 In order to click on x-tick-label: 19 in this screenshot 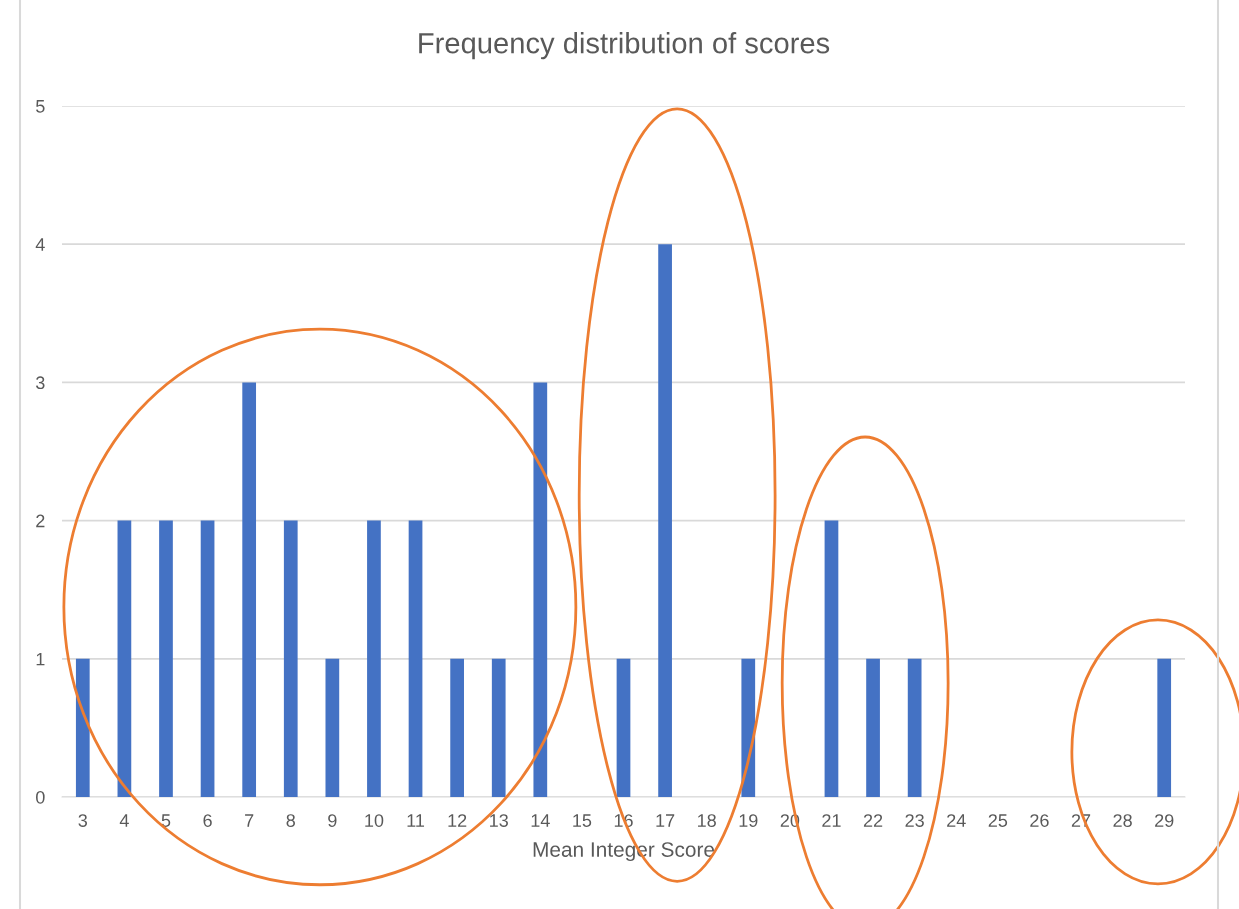, I will do `click(748, 820)`.